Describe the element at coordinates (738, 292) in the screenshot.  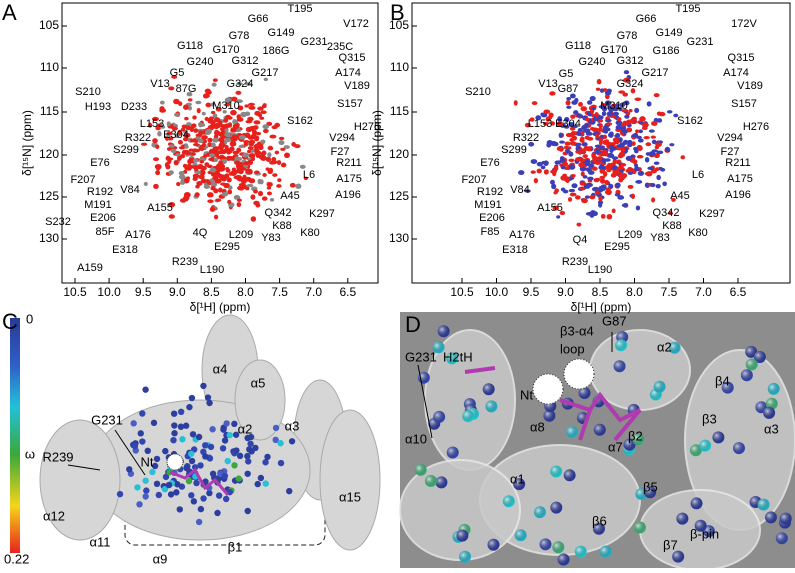
I see `x-tick-label: 6.5` at that location.